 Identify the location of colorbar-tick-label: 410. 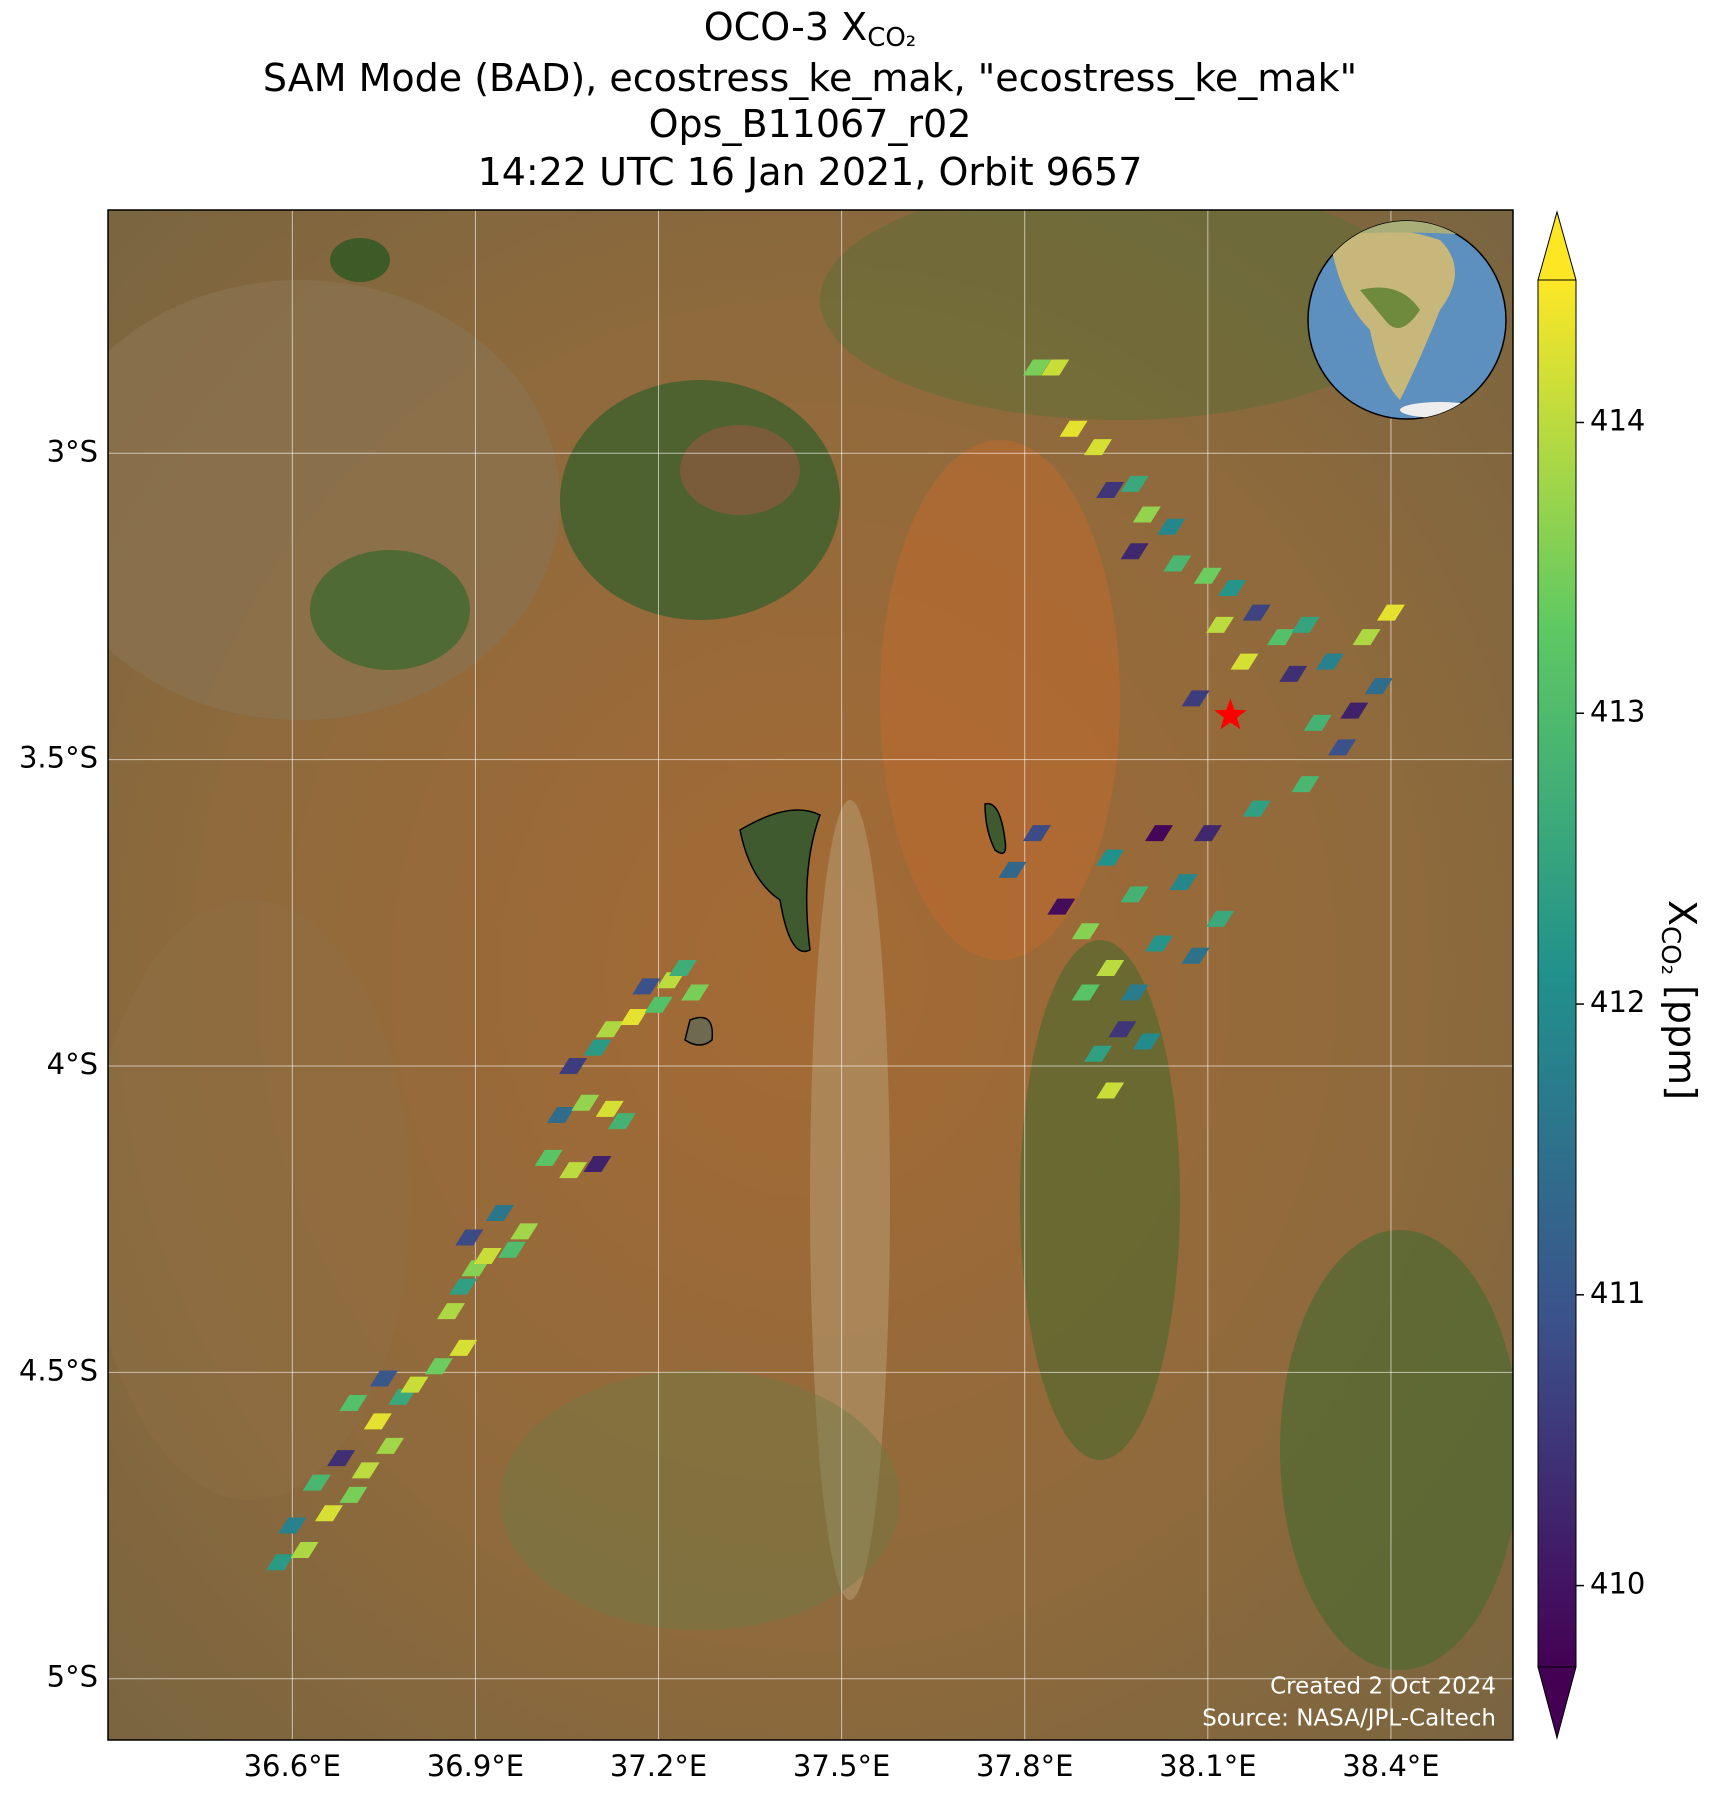
(1617, 1584).